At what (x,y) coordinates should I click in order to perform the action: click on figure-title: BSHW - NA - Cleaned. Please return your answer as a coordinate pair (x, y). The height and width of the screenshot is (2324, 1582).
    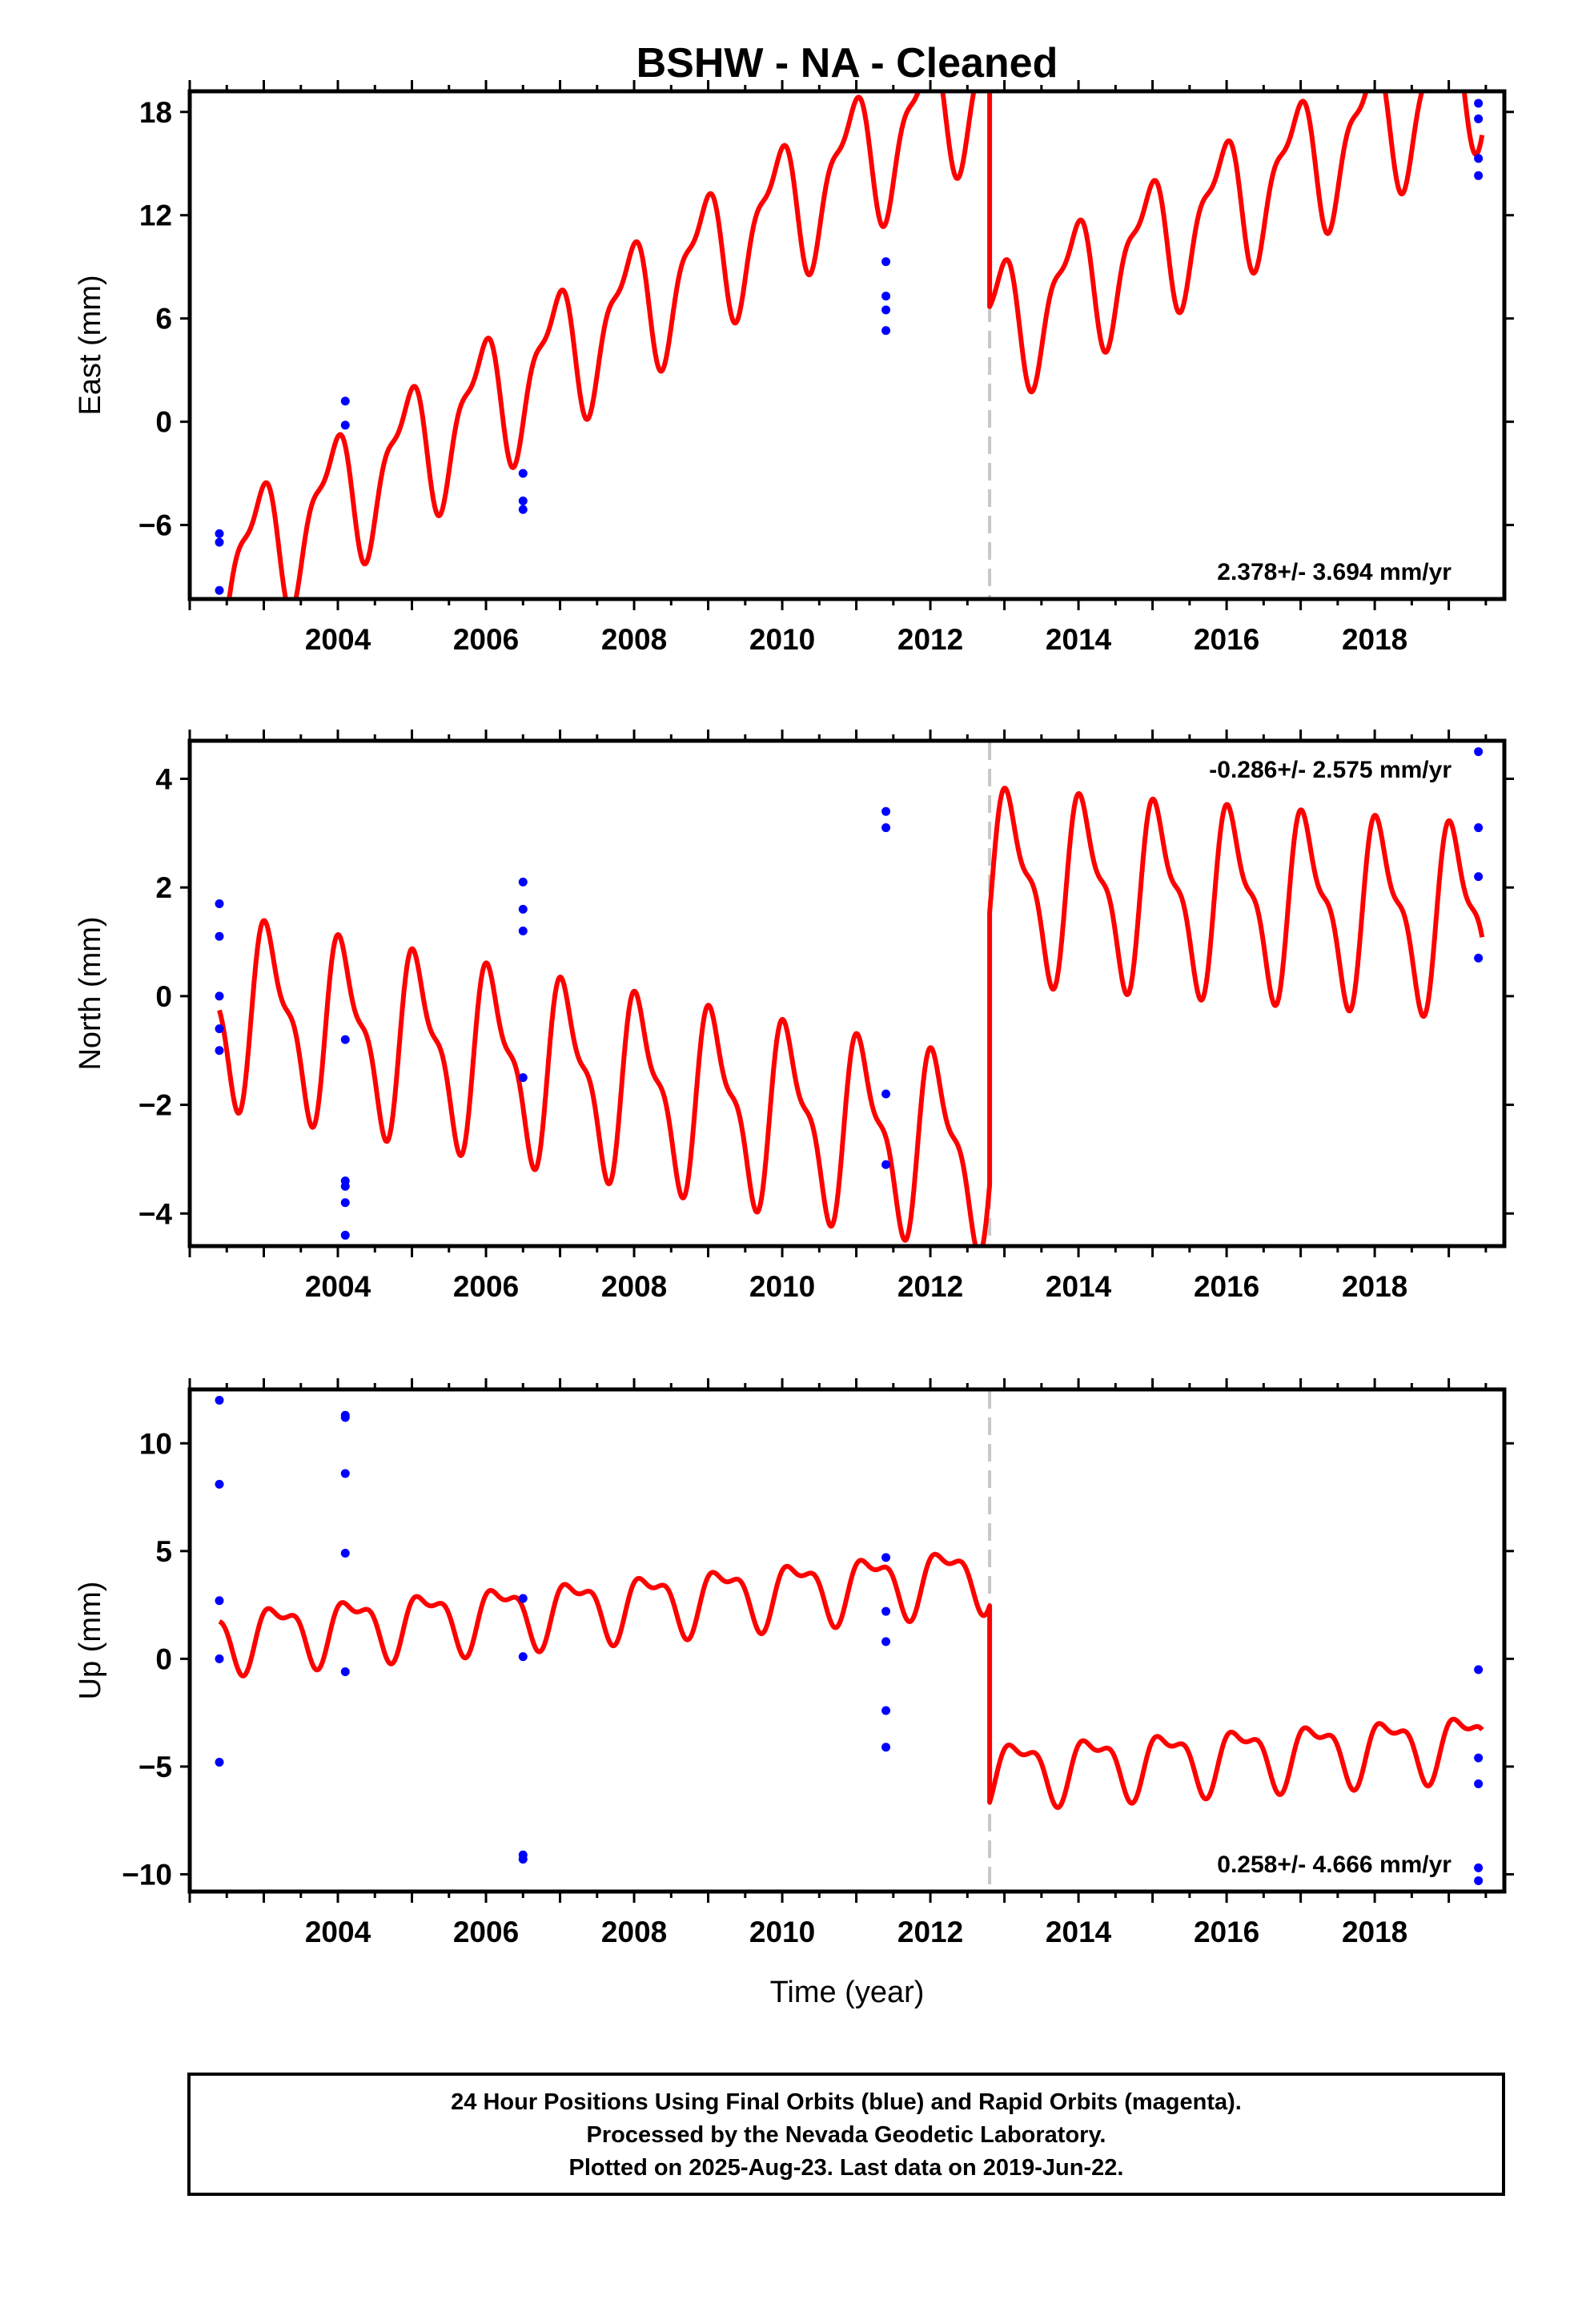
    Looking at the image, I should click on (847, 63).